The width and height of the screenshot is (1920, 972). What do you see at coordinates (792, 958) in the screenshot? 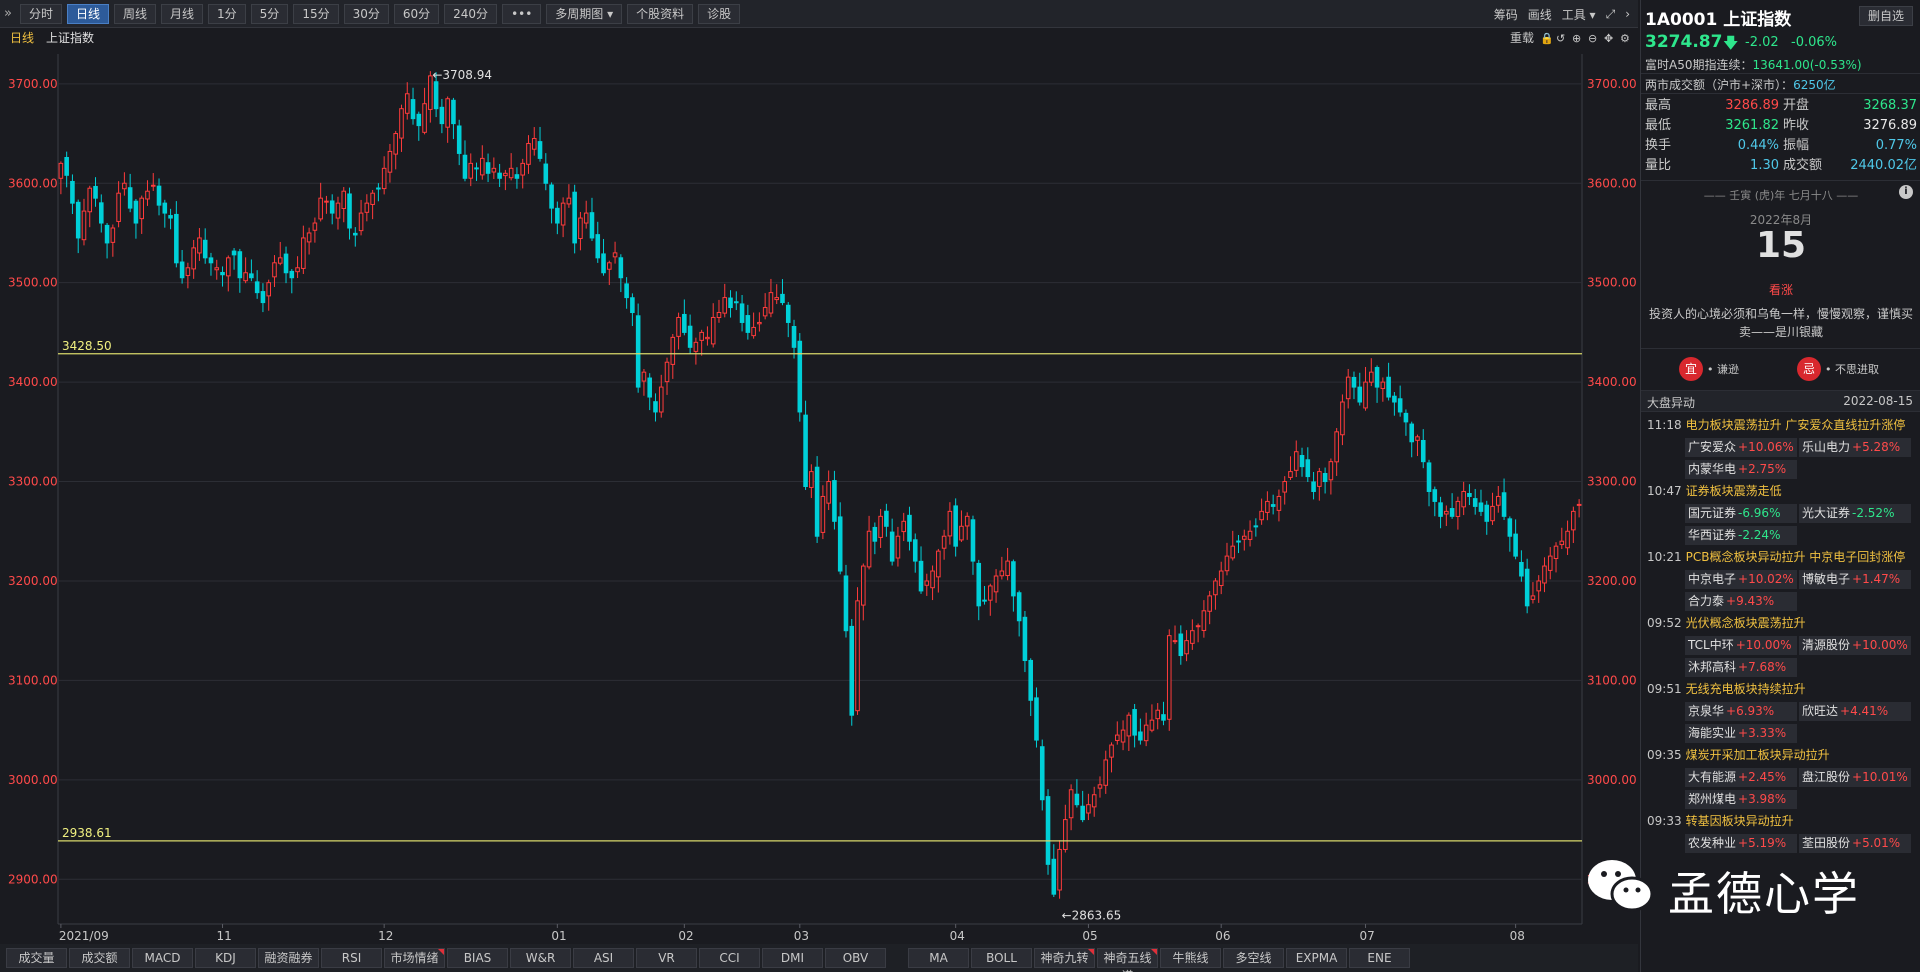
I see `indicator-tab-a-12: DMI` at bounding box center [792, 958].